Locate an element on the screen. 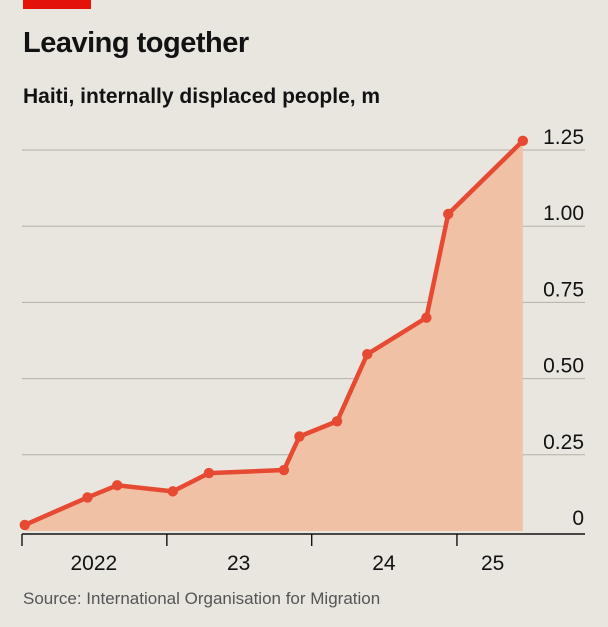 Image resolution: width=608 pixels, height=627 pixels. x-axis-labels: 2022 23 24 25 is located at coordinates (287, 563).